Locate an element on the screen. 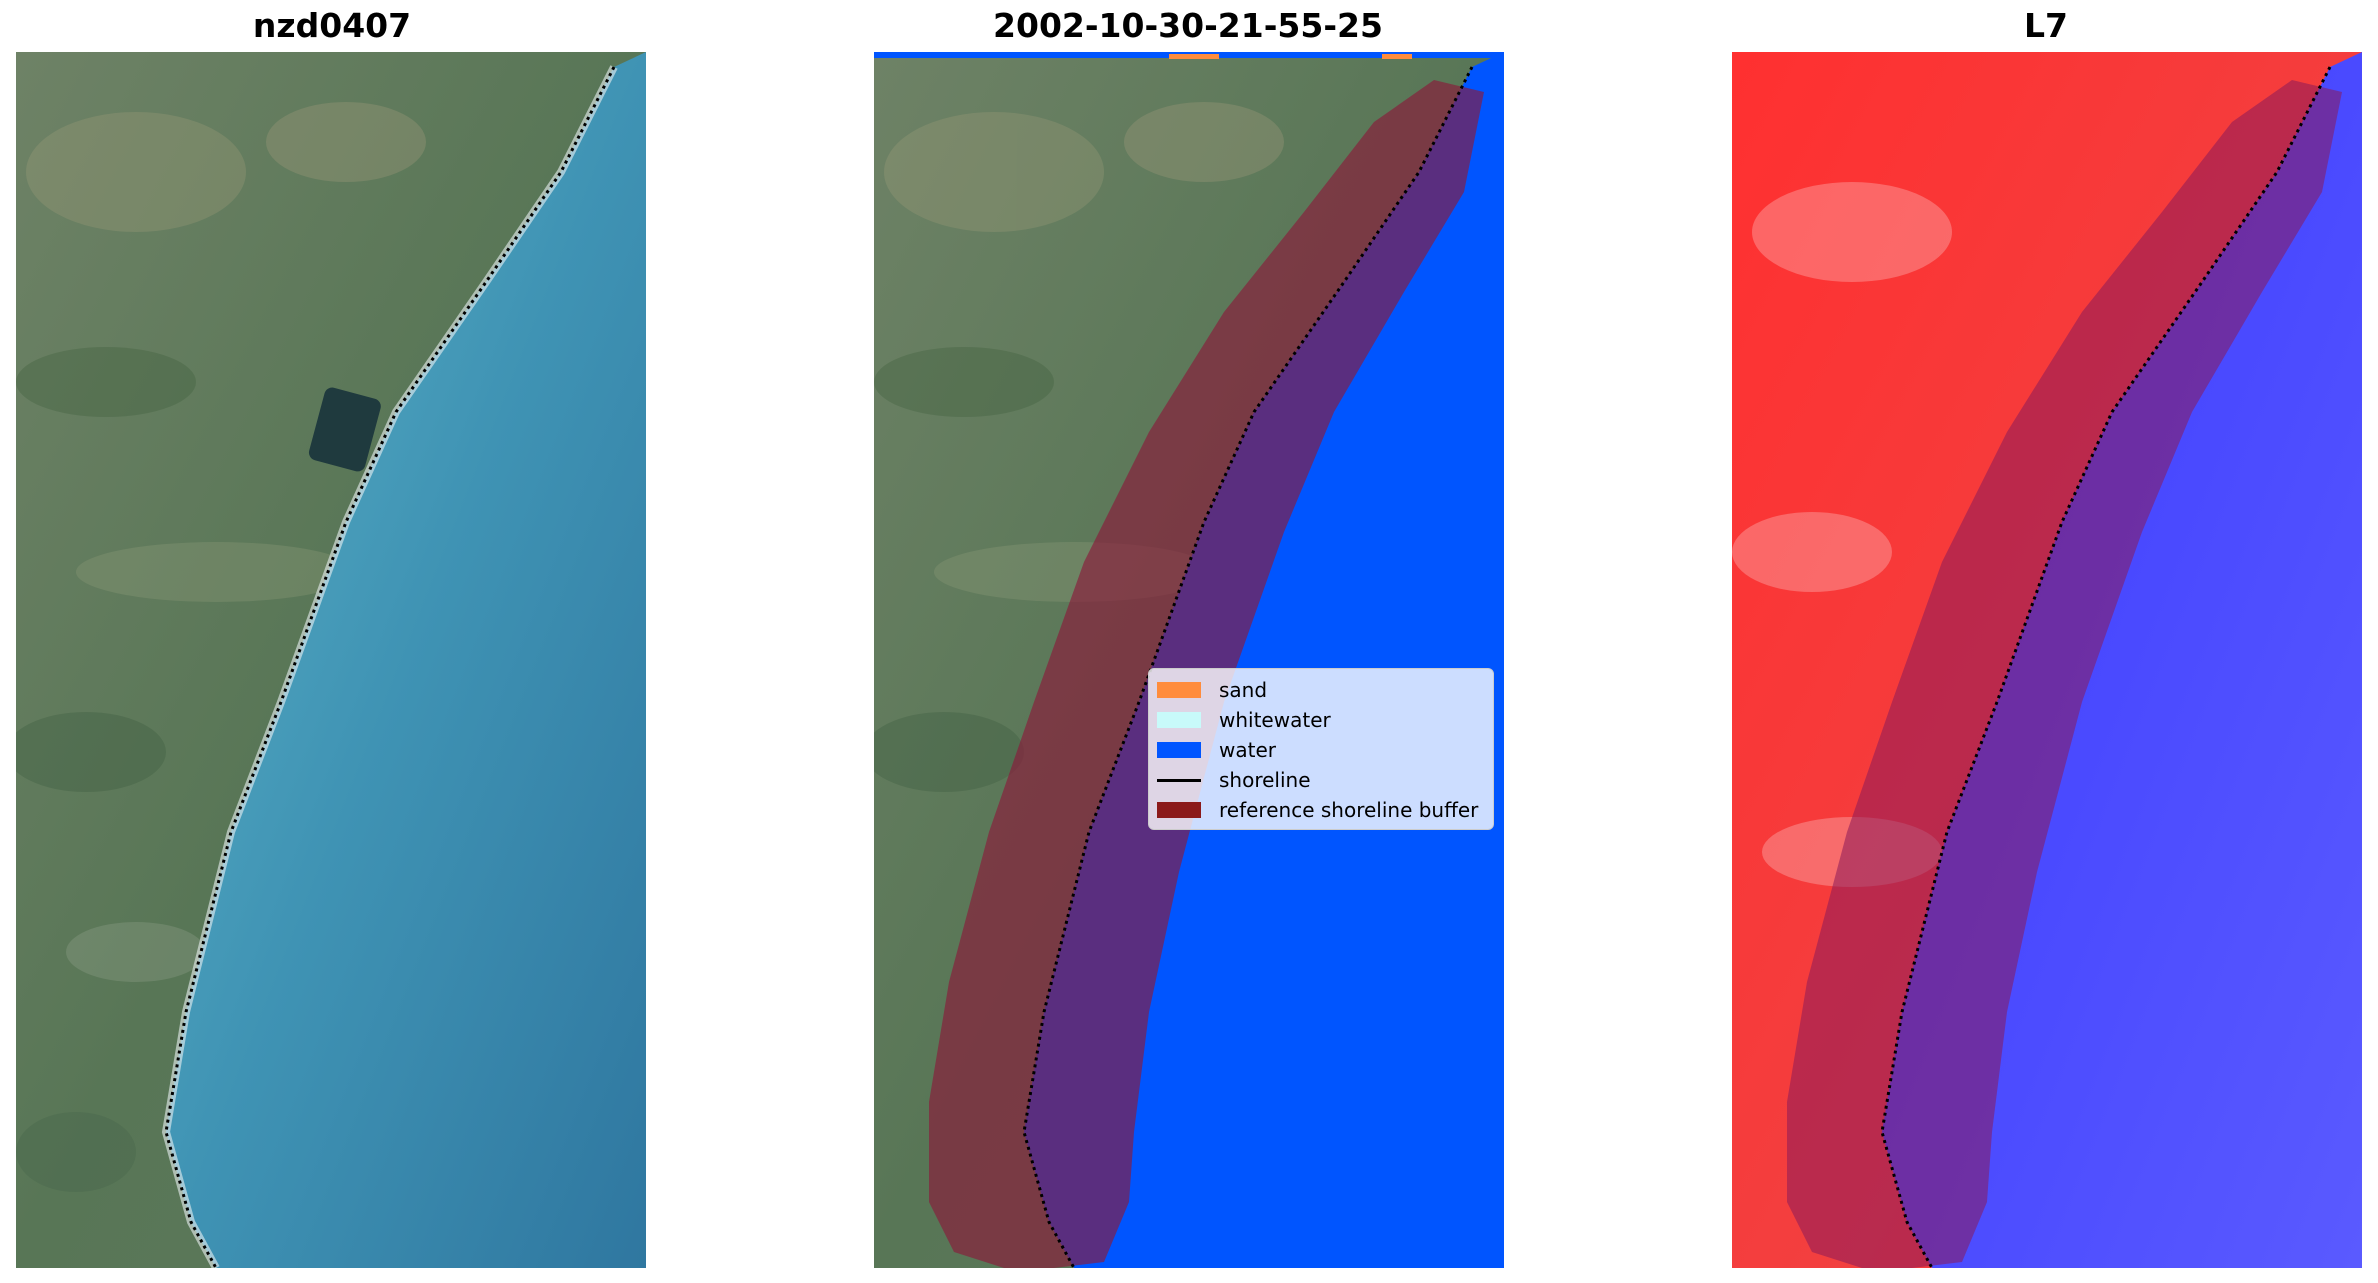 This screenshot has height=1283, width=2378. whitewater-swatch is located at coordinates (1179, 720).